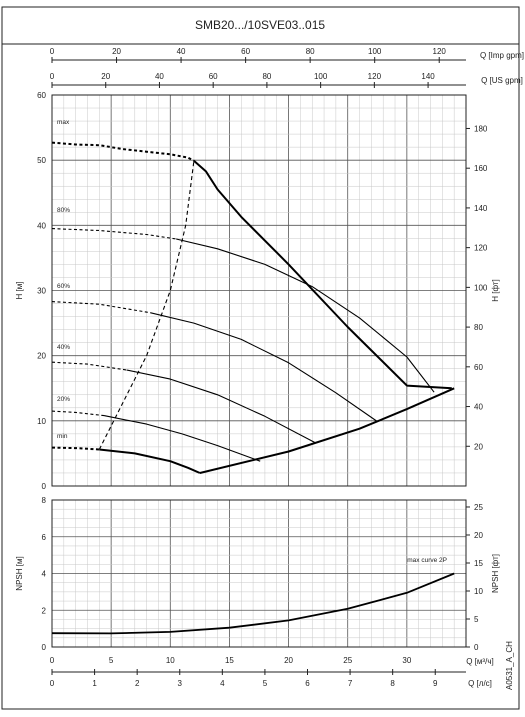 The image size is (525, 717). Describe the element at coordinates (52, 660) in the screenshot. I see `x-tick-label: 0` at that location.